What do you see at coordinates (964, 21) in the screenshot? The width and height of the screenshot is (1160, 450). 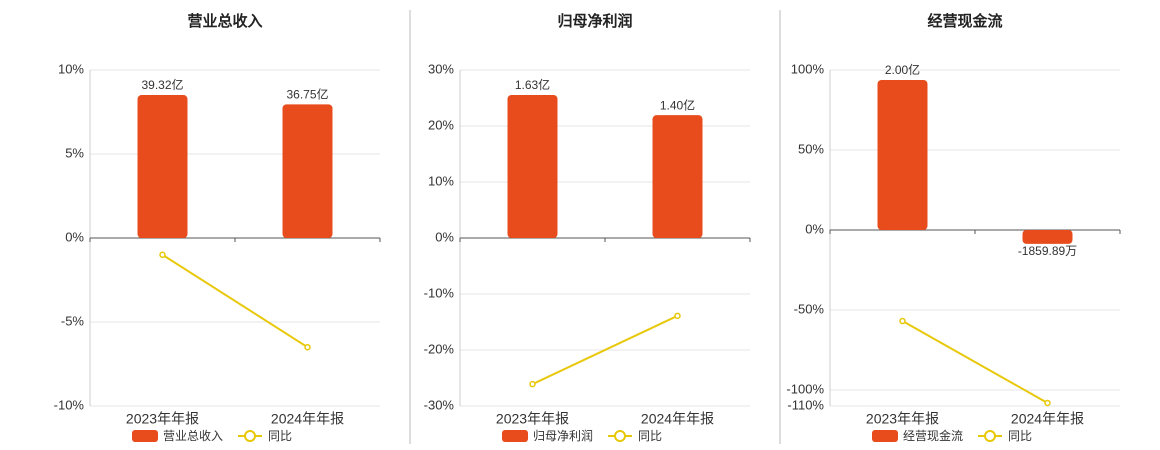 I see `chart-title: 经营现金流` at bounding box center [964, 21].